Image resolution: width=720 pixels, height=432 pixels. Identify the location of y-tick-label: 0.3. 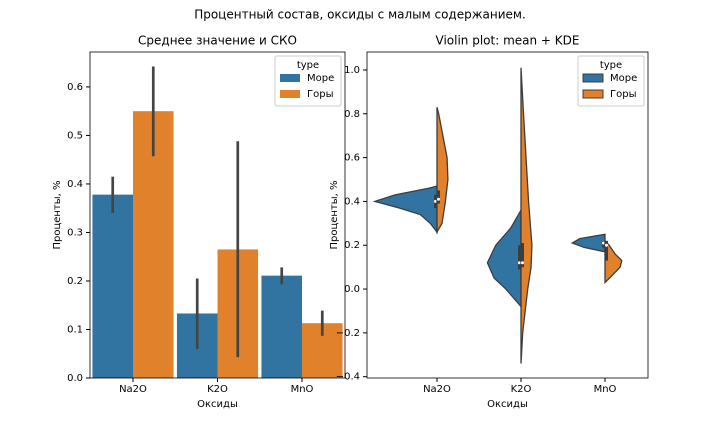
(75, 232).